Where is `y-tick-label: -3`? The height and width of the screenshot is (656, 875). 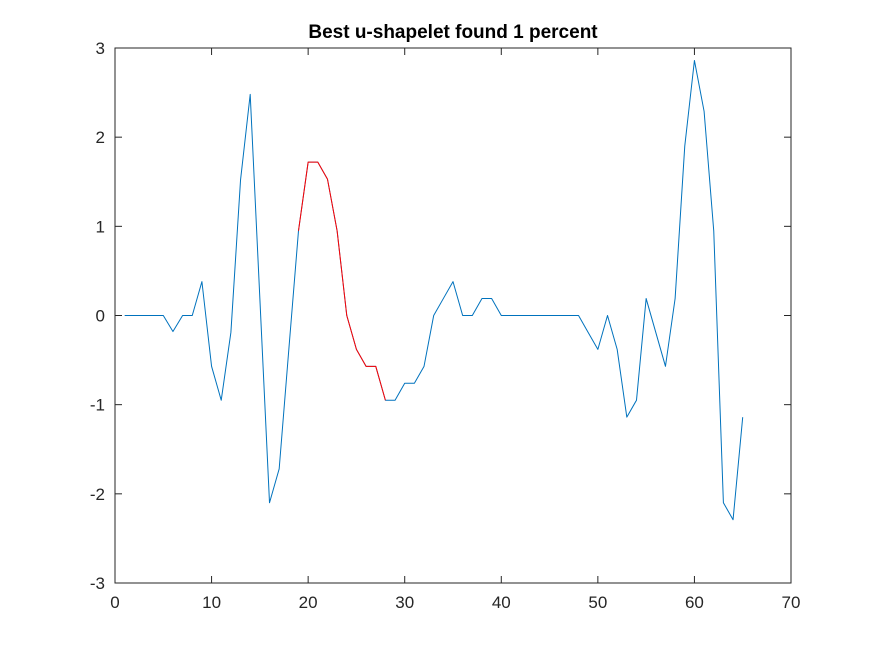
y-tick-label: -3 is located at coordinates (97, 583).